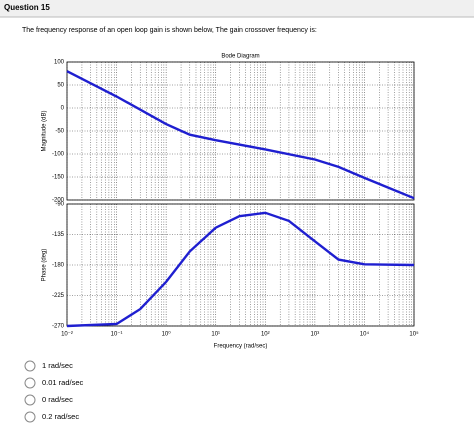 This screenshot has height=444, width=474. What do you see at coordinates (45, 130) in the screenshot?
I see `y-axis-label: Magnitude (dB)` at bounding box center [45, 130].